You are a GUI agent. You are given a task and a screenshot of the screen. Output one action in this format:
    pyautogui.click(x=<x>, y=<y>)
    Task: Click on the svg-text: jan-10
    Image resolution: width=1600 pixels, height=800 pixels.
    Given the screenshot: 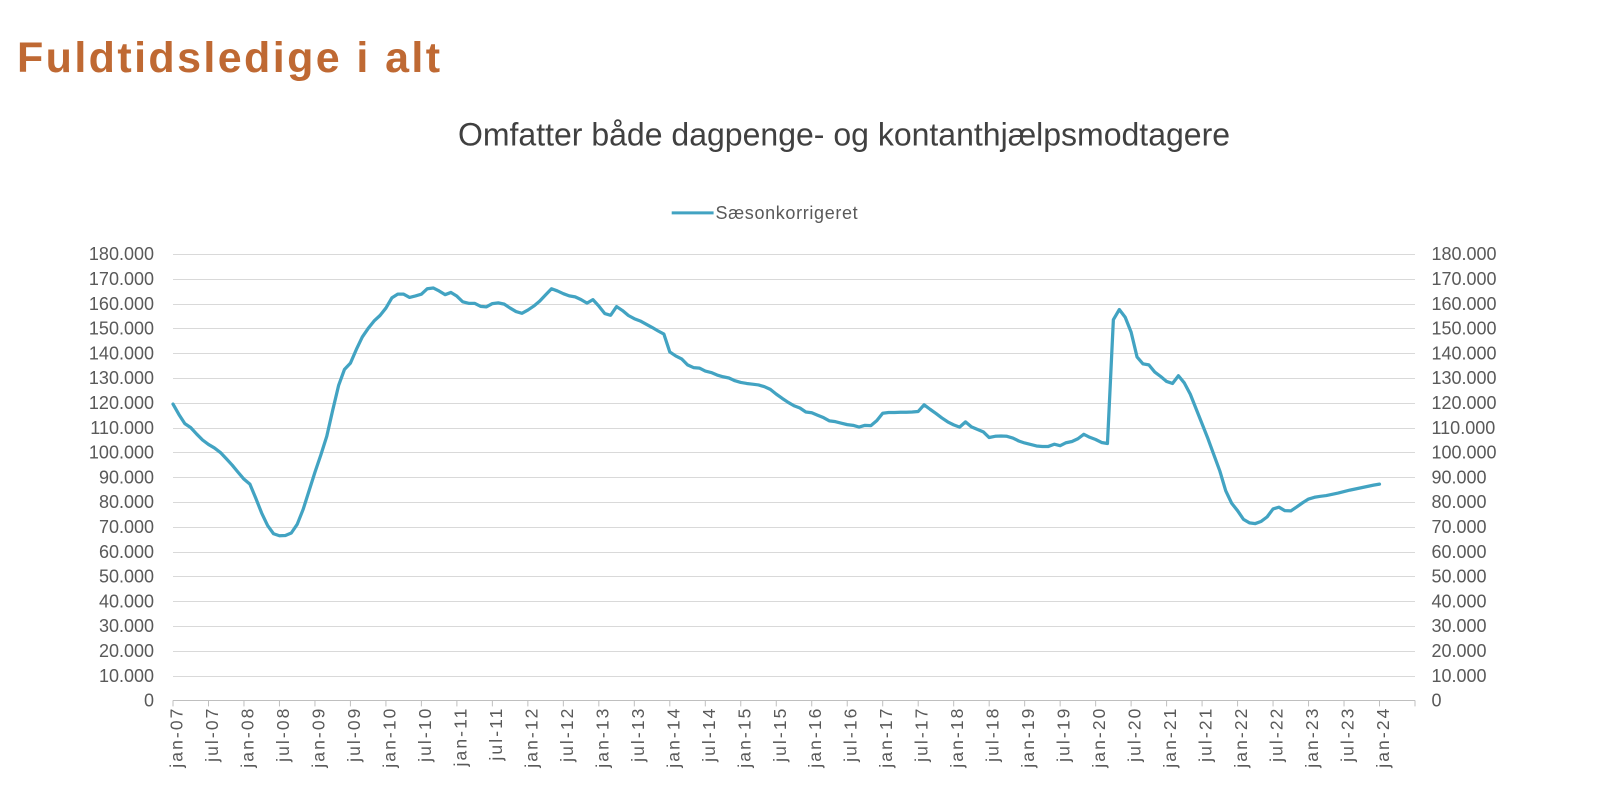 What is the action you would take?
    pyautogui.click(x=389, y=738)
    